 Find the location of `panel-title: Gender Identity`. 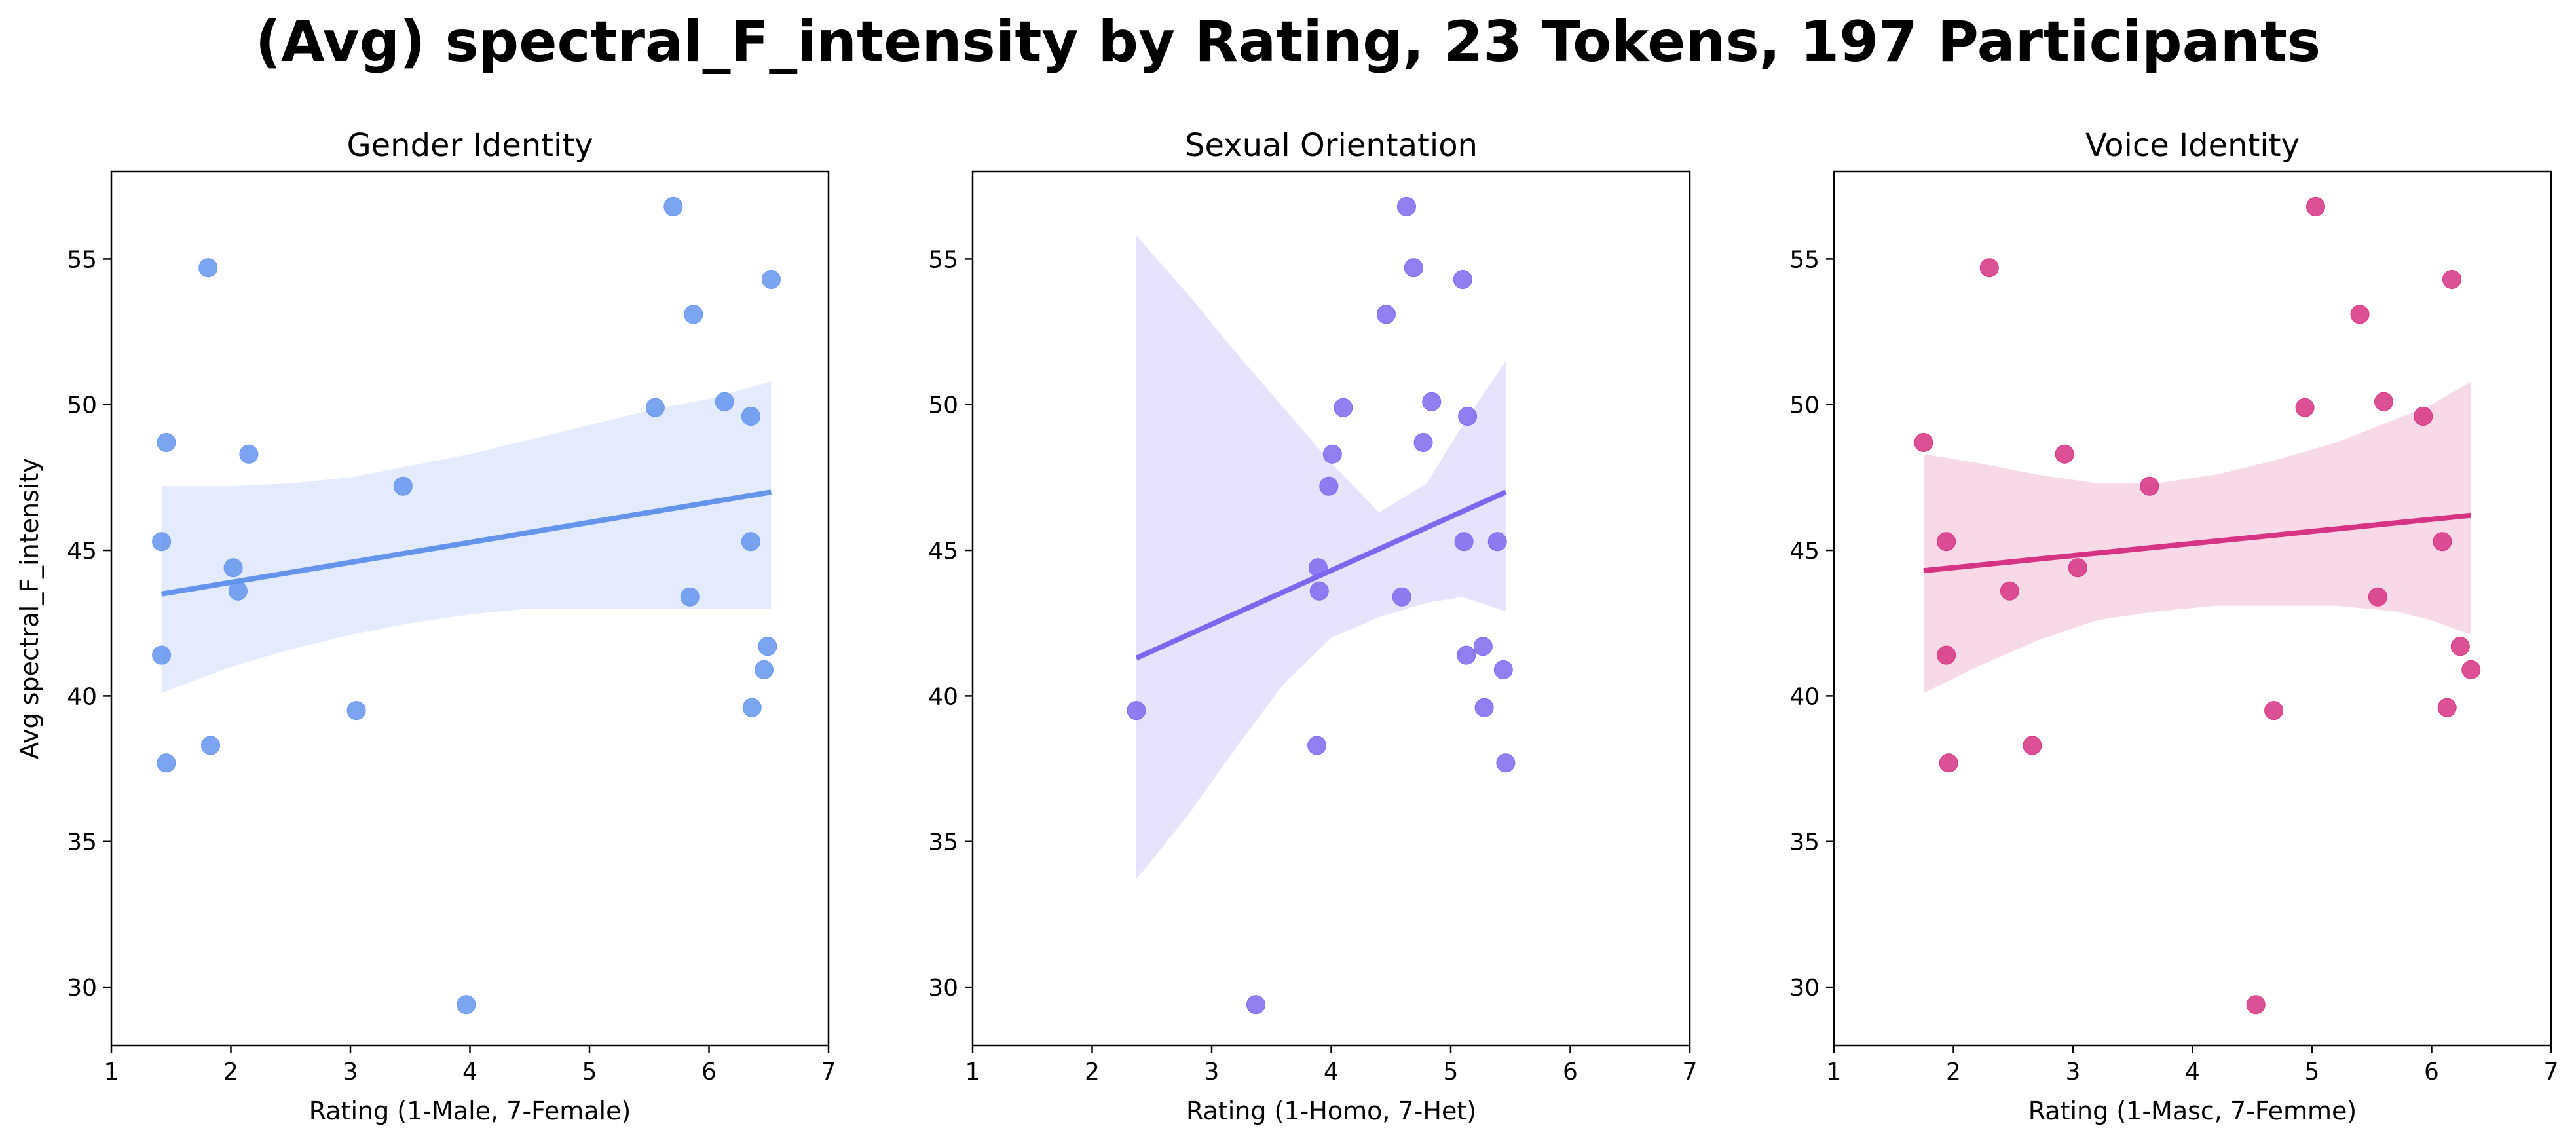

panel-title: Gender Identity is located at coordinates (469, 145).